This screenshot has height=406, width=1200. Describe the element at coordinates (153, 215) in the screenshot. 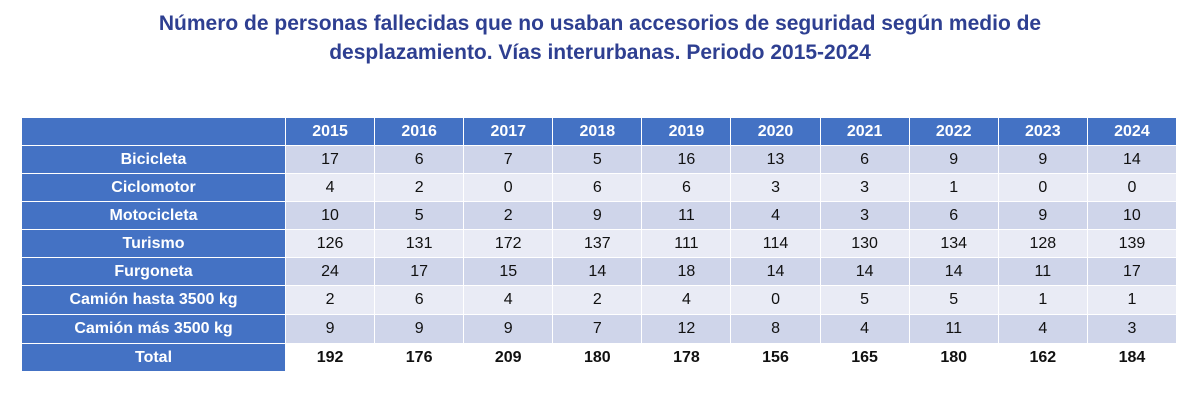

I see `row-label: Motocicleta` at that location.